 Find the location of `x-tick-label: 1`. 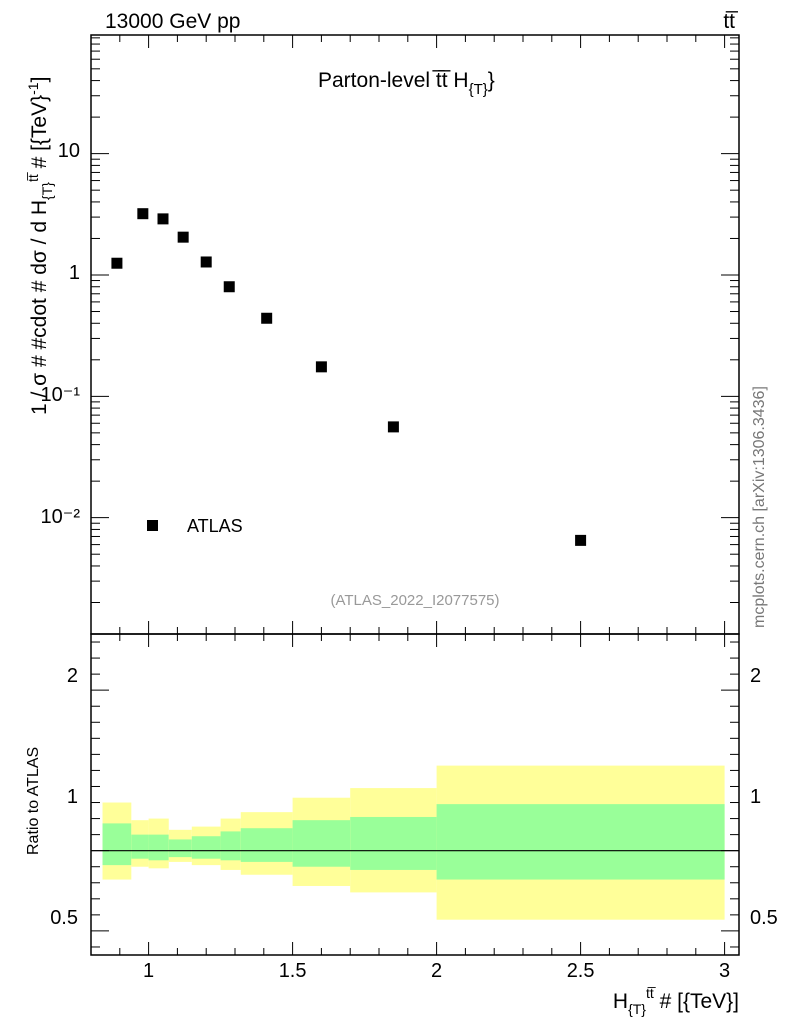

x-tick-label: 1 is located at coordinates (148, 971).